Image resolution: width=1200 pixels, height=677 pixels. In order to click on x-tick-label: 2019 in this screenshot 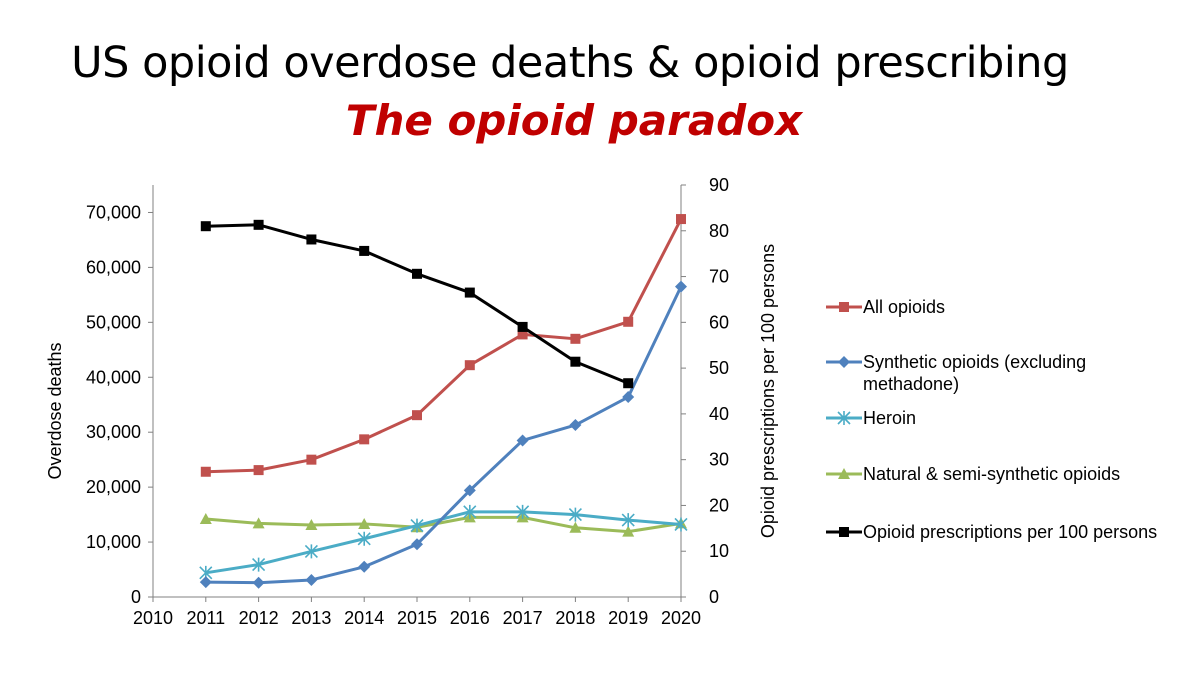, I will do `click(628, 618)`.